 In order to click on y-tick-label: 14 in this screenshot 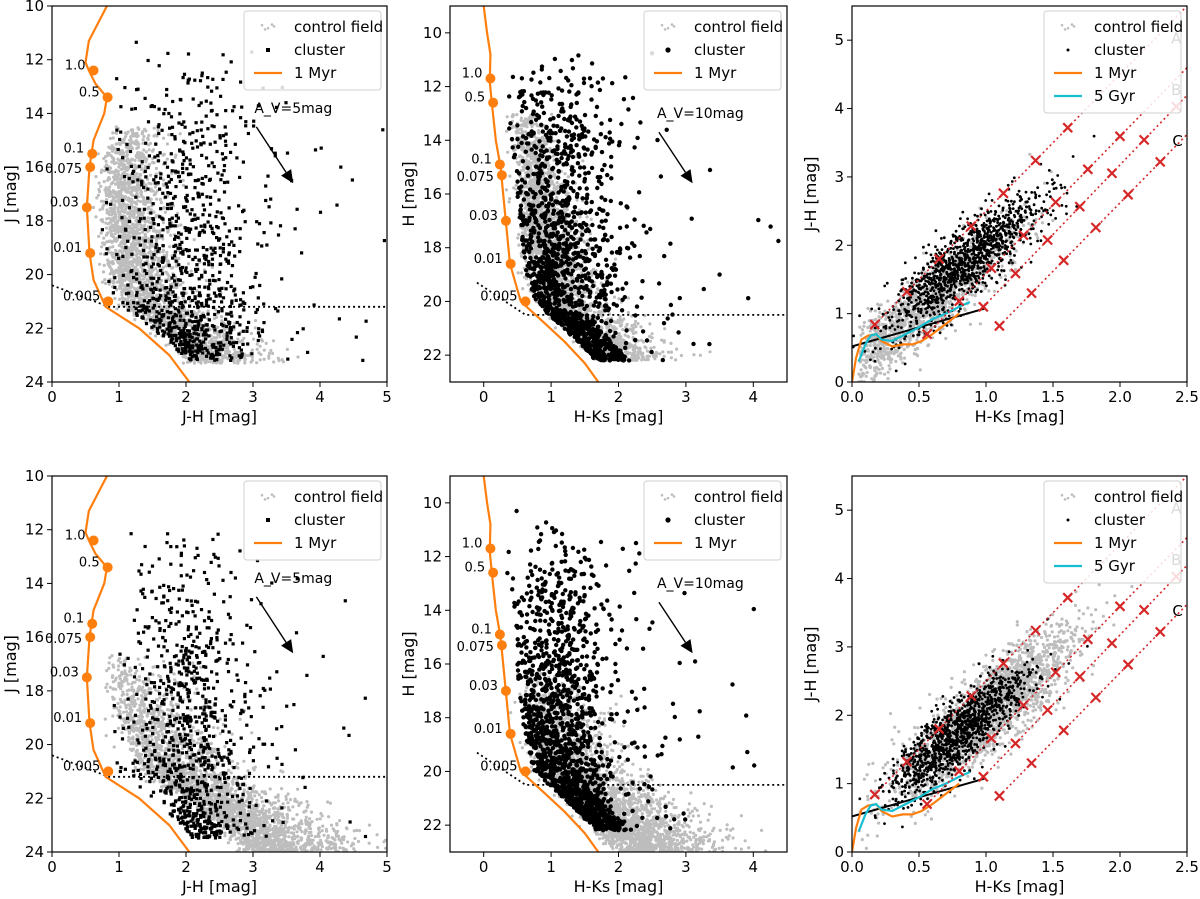, I will do `click(432, 140)`.